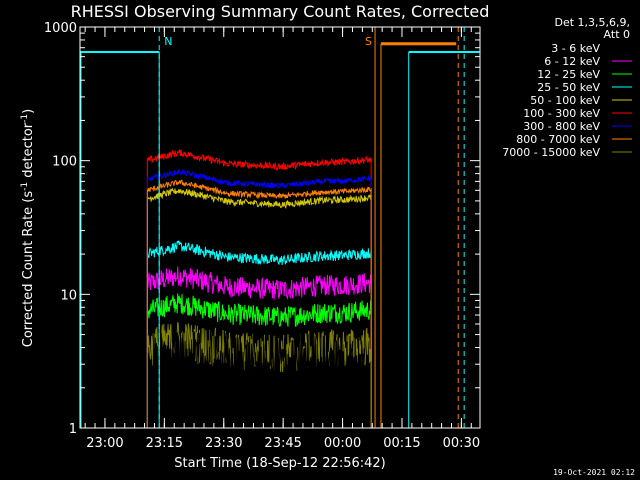  I want to click on legend-header-1: Att 0, so click(617, 34).